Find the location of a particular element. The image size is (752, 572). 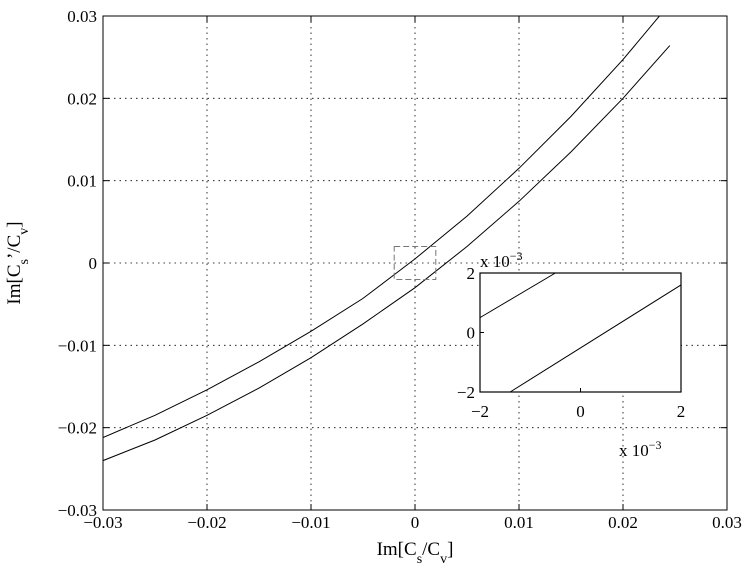

inset-background is located at coordinates (580, 332).